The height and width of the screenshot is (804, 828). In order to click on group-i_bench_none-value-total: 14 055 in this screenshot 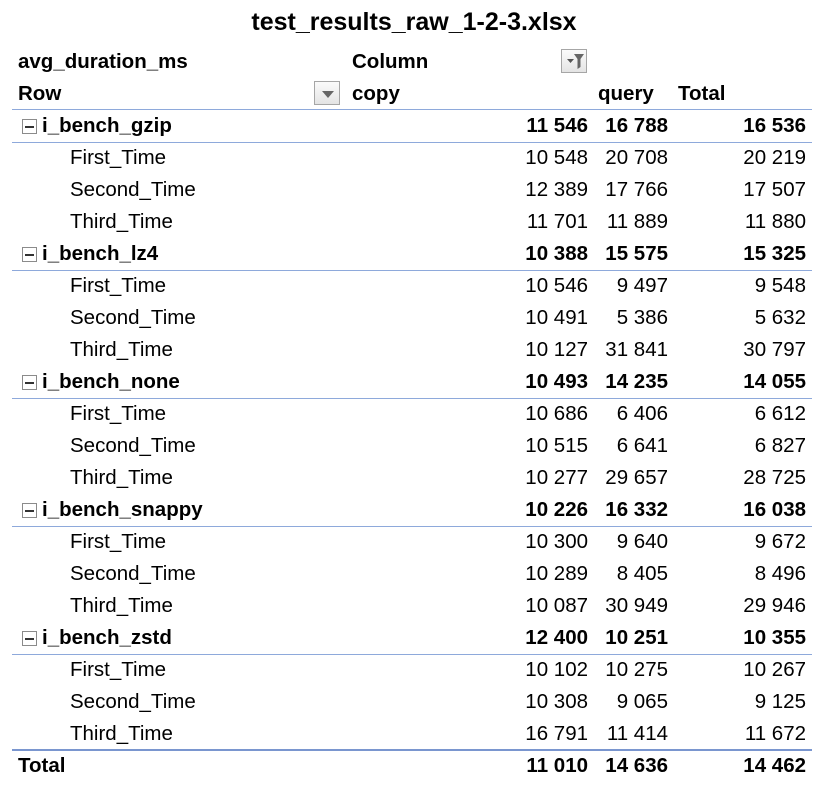, I will do `click(774, 381)`.